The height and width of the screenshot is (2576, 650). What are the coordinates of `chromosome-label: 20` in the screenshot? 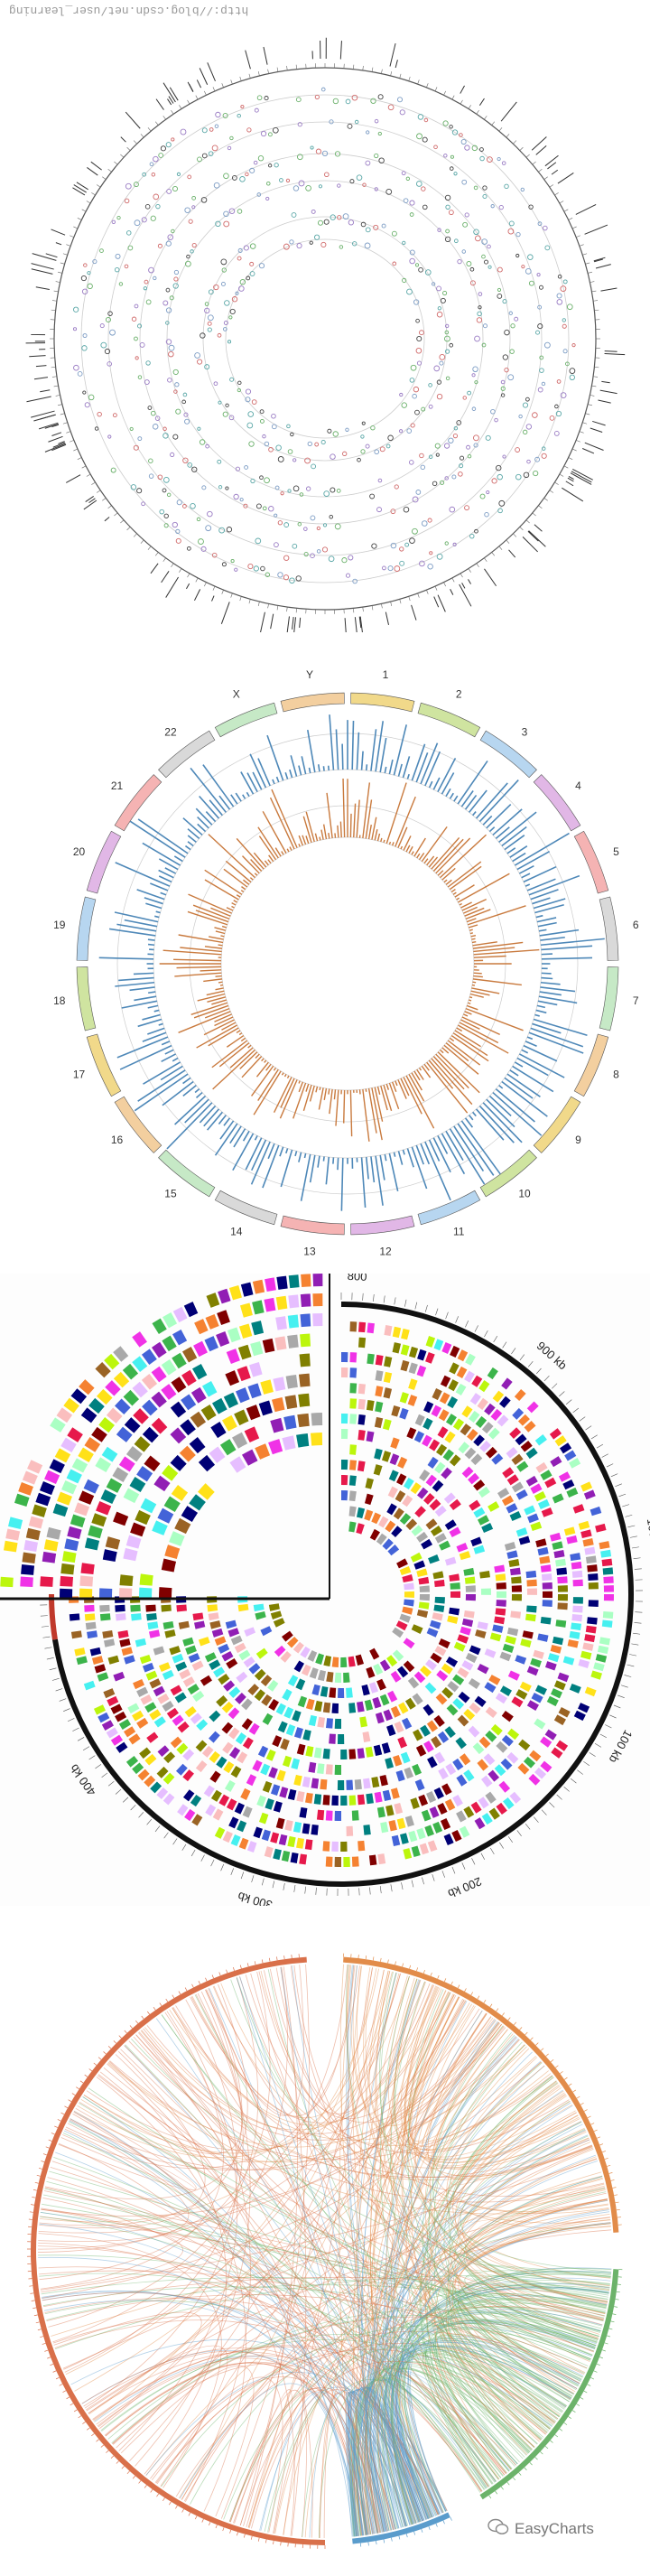 It's located at (79, 851).